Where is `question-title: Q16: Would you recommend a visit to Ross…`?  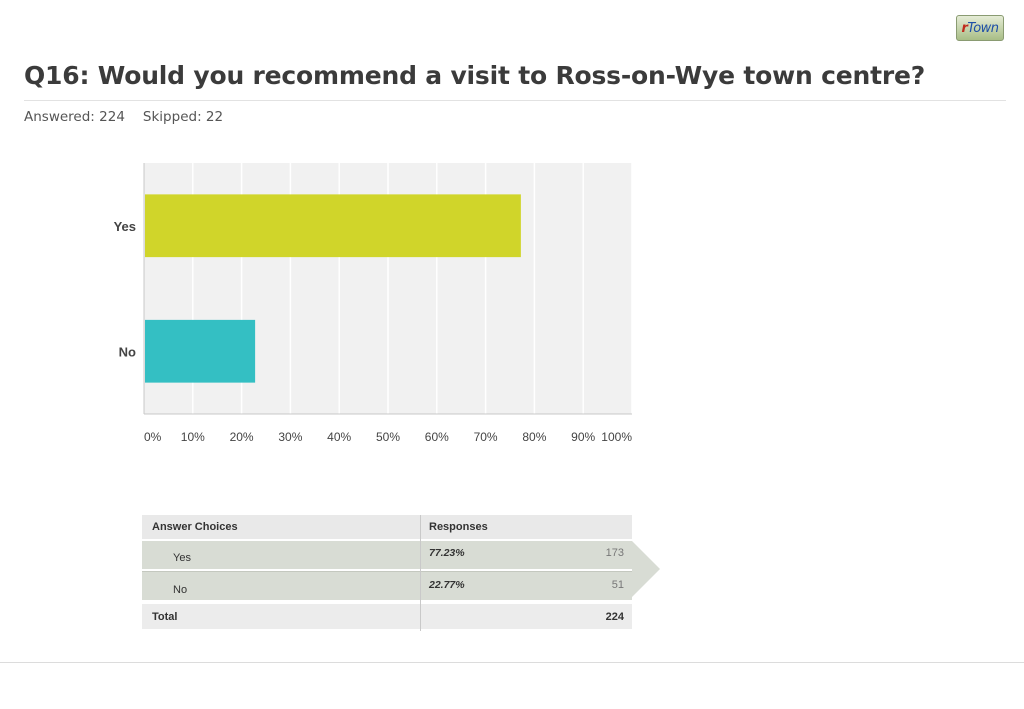 question-title: Q16: Would you recommend a visit to Ross… is located at coordinates (475, 75).